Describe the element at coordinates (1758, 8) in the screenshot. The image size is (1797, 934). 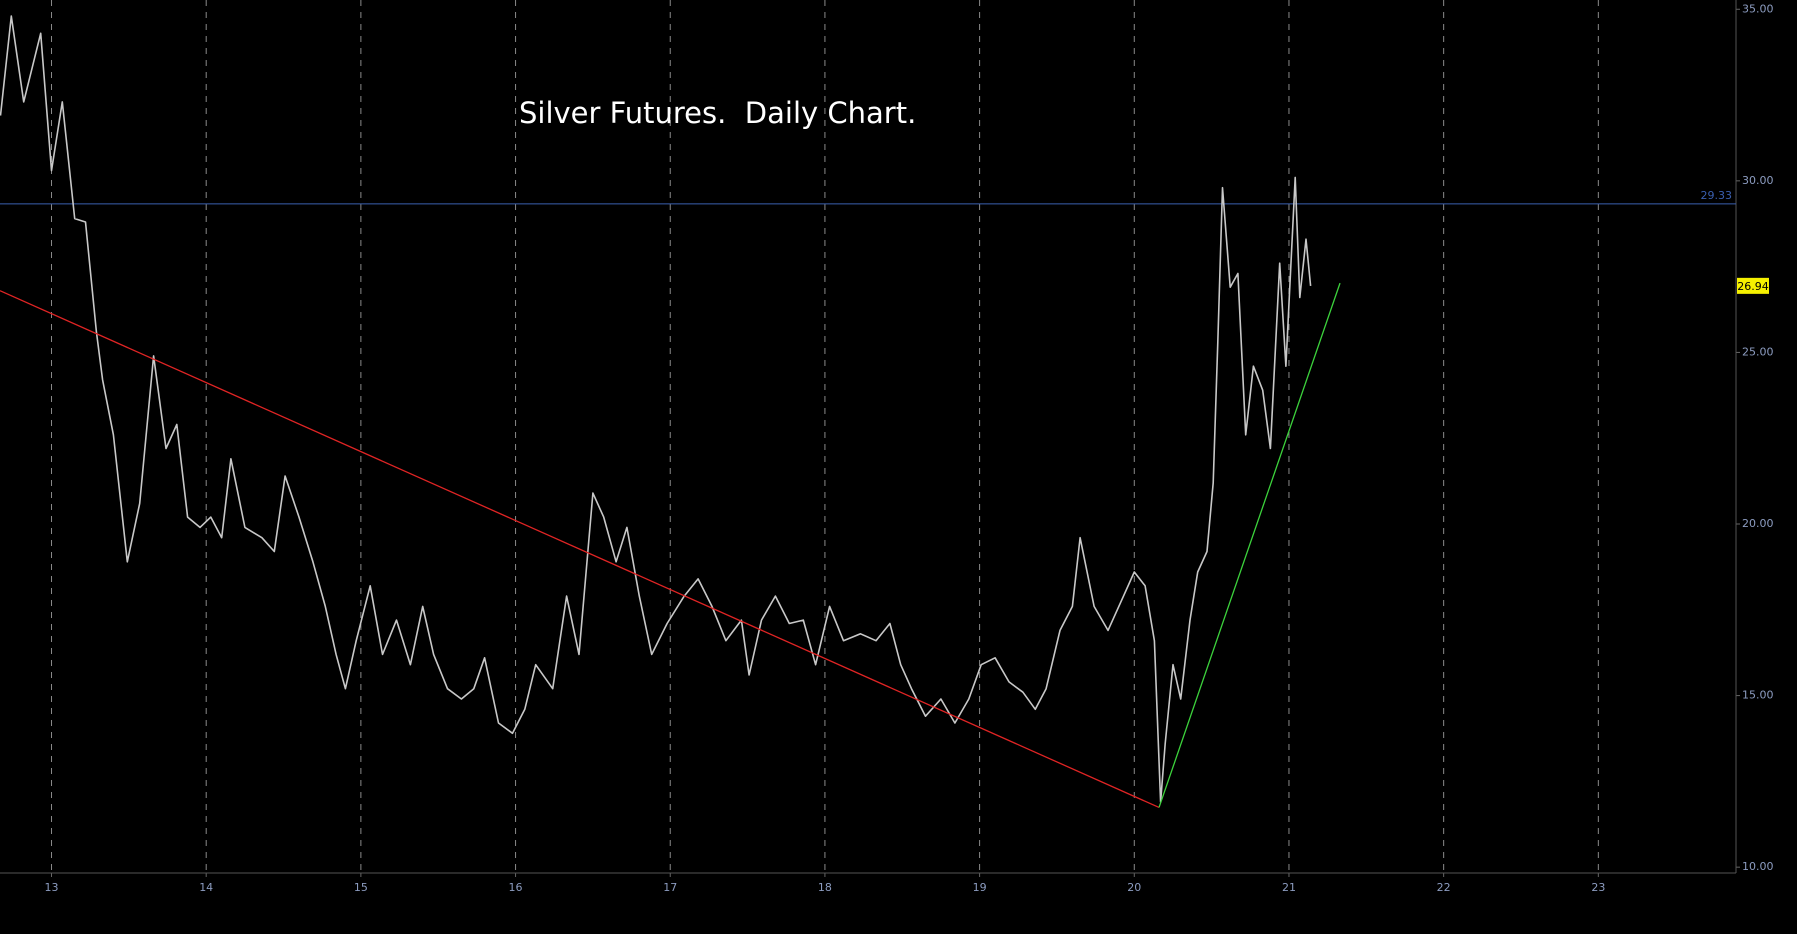
I see `y-tick-label: 35.00` at that location.